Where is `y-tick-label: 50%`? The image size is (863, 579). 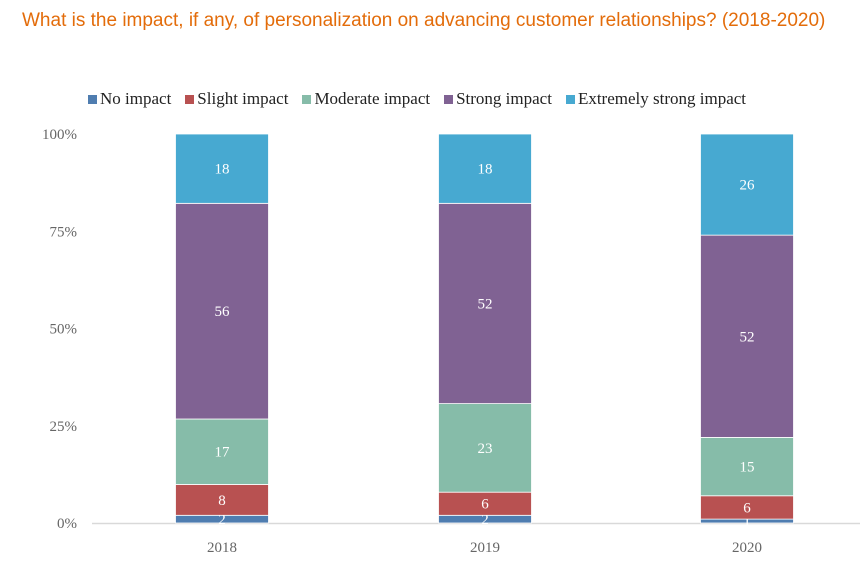
y-tick-label: 50% is located at coordinates (64, 330).